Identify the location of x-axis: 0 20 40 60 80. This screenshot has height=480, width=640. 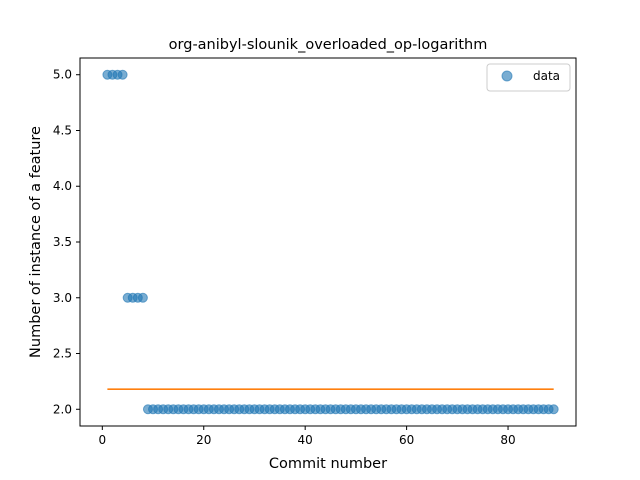
(307, 436).